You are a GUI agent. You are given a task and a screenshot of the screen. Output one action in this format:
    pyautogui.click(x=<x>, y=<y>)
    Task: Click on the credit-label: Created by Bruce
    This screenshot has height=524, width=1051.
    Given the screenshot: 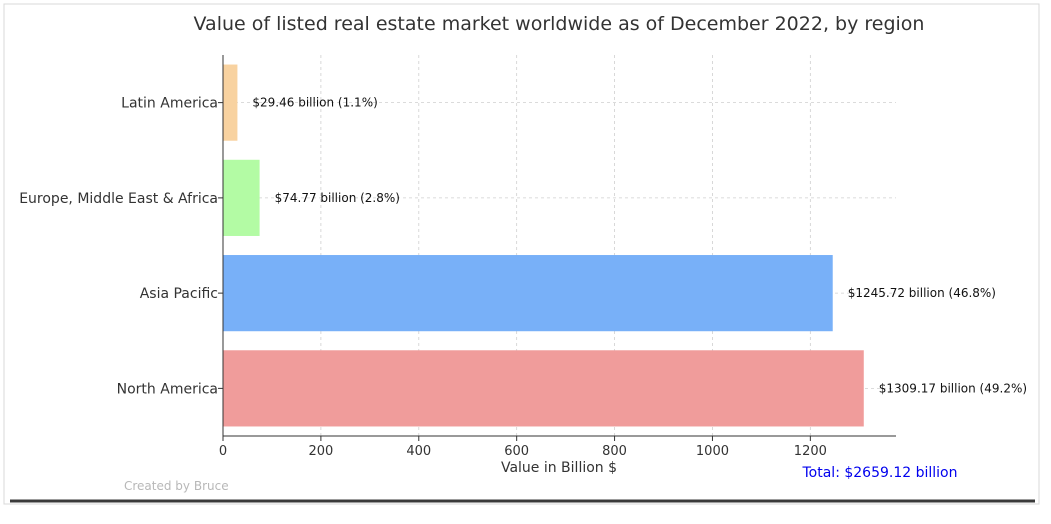 What is the action you would take?
    pyautogui.click(x=176, y=486)
    